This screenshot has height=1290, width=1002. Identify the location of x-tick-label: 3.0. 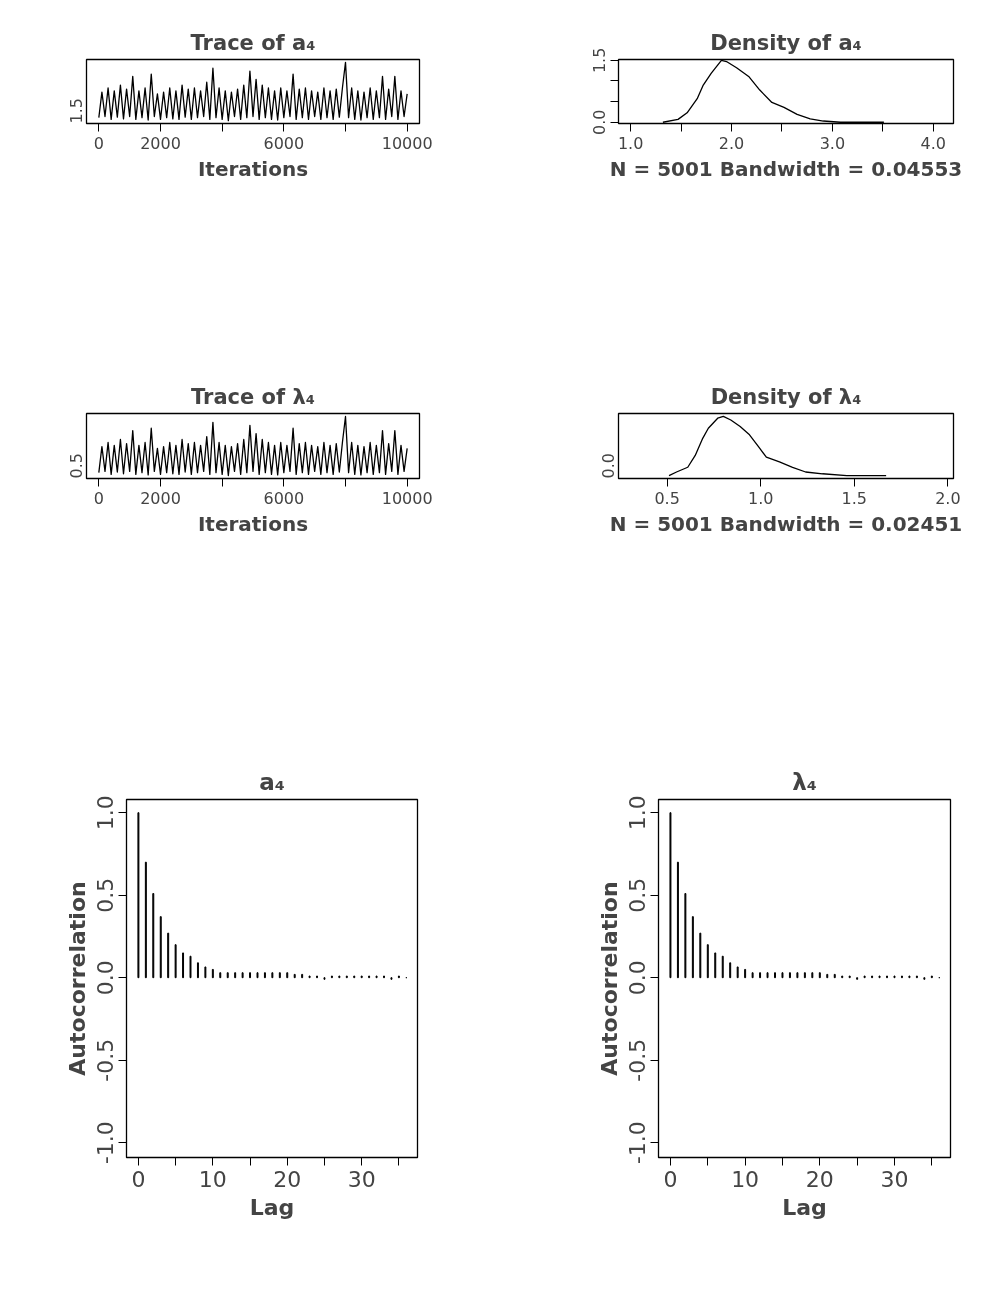
(832, 143).